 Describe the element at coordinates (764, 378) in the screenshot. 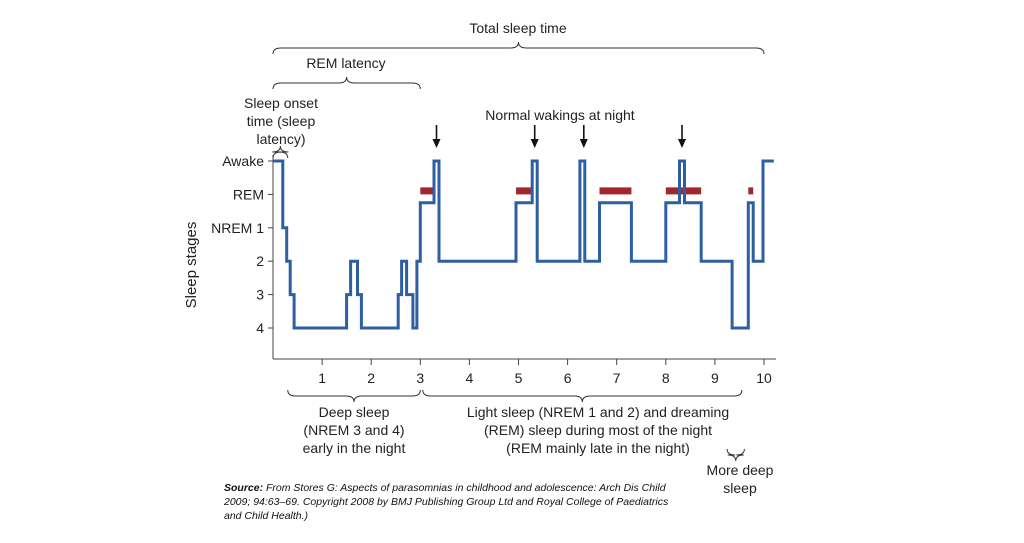

I see `x-tick-label: 10` at that location.